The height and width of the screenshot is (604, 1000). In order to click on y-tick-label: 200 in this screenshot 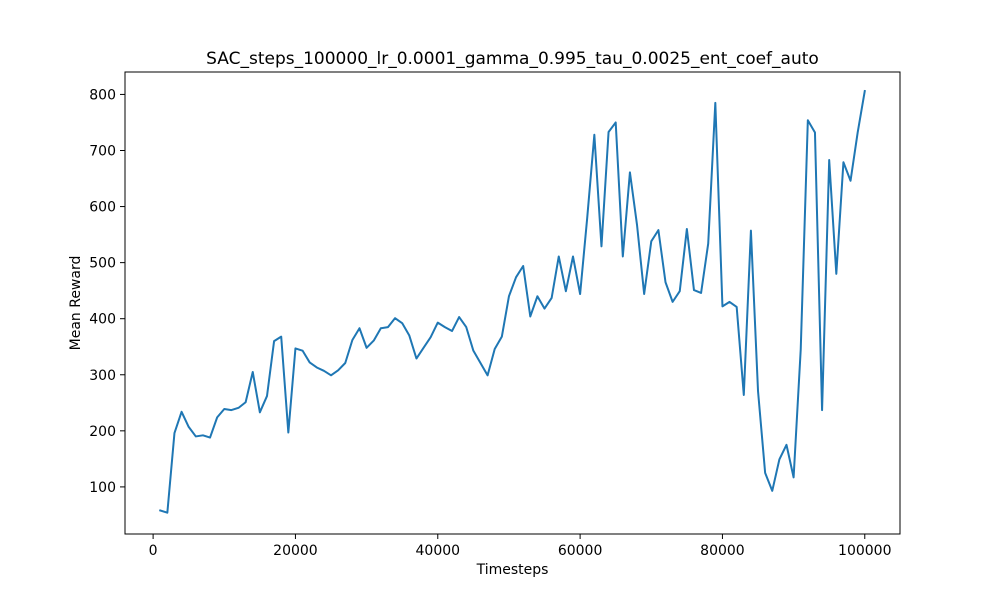, I will do `click(102, 432)`.